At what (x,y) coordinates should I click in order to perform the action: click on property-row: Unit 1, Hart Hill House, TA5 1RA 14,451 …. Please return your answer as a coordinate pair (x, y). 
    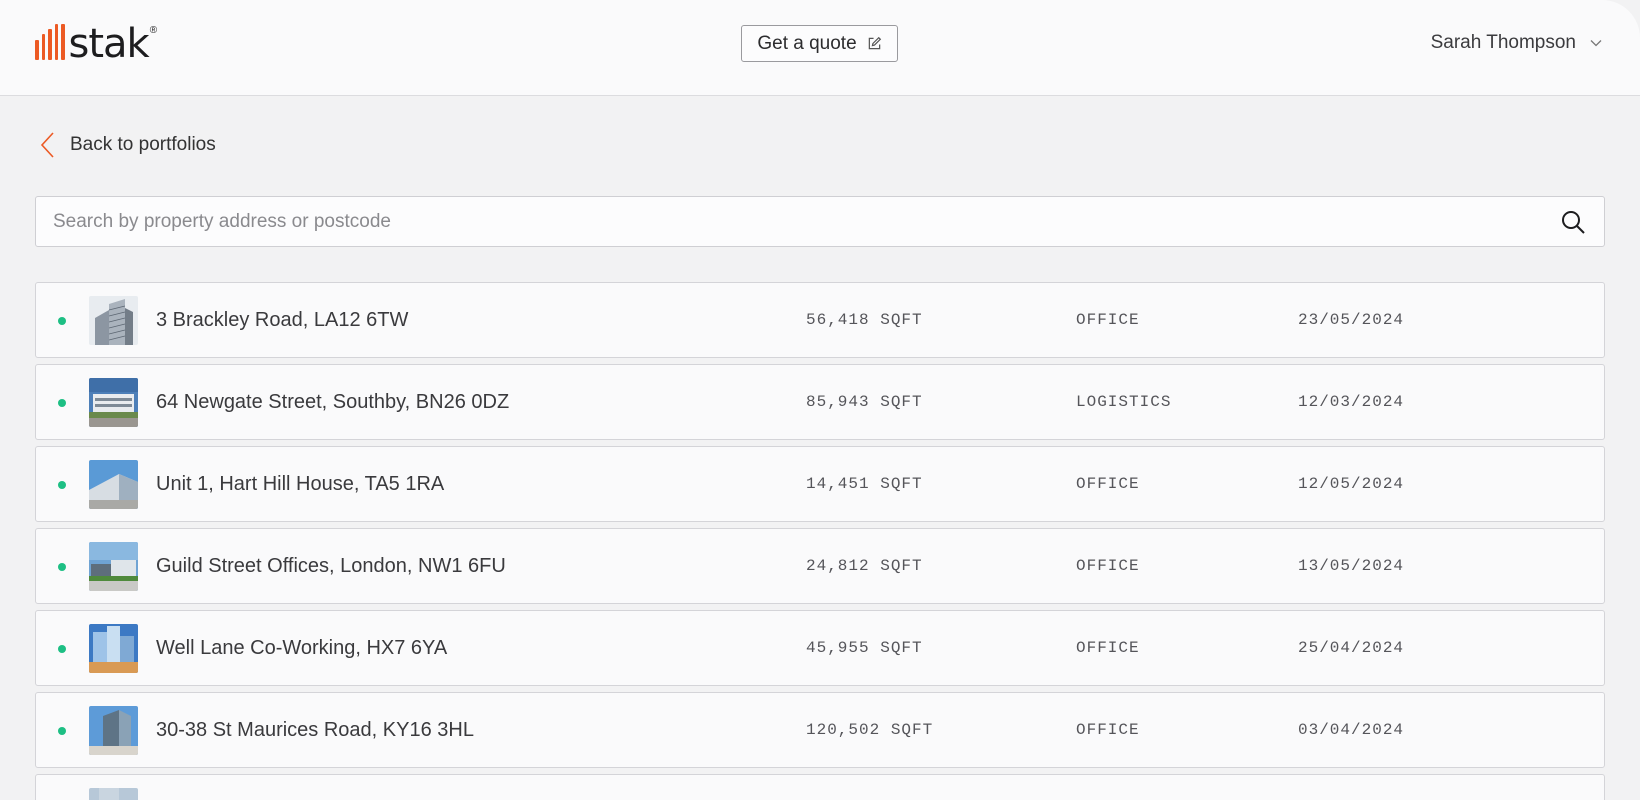
    Looking at the image, I should click on (820, 484).